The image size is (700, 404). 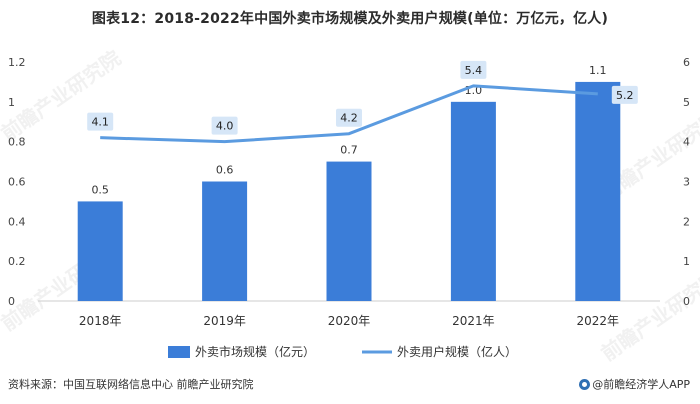 I want to click on right-axis-tick-label: 4, so click(x=686, y=142).